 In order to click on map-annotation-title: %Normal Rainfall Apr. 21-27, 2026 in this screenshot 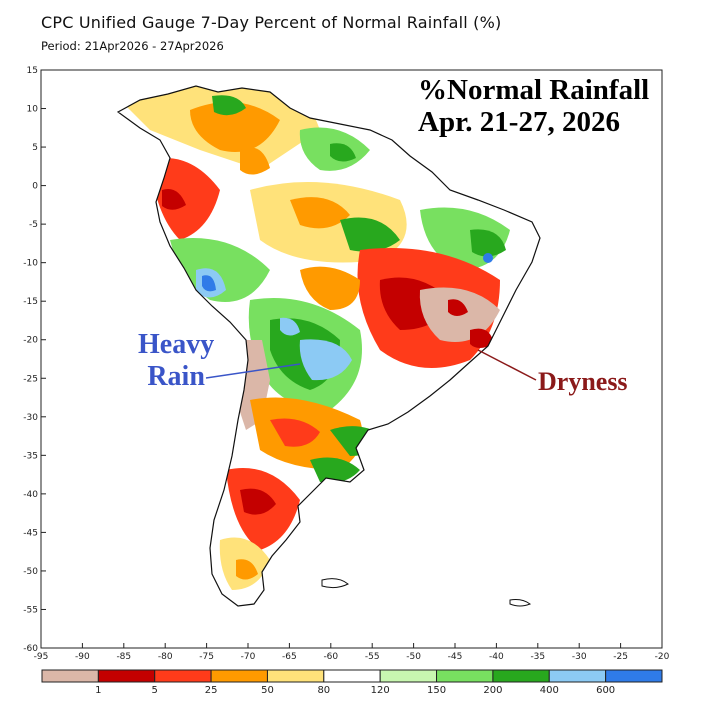, I will do `click(533, 106)`.